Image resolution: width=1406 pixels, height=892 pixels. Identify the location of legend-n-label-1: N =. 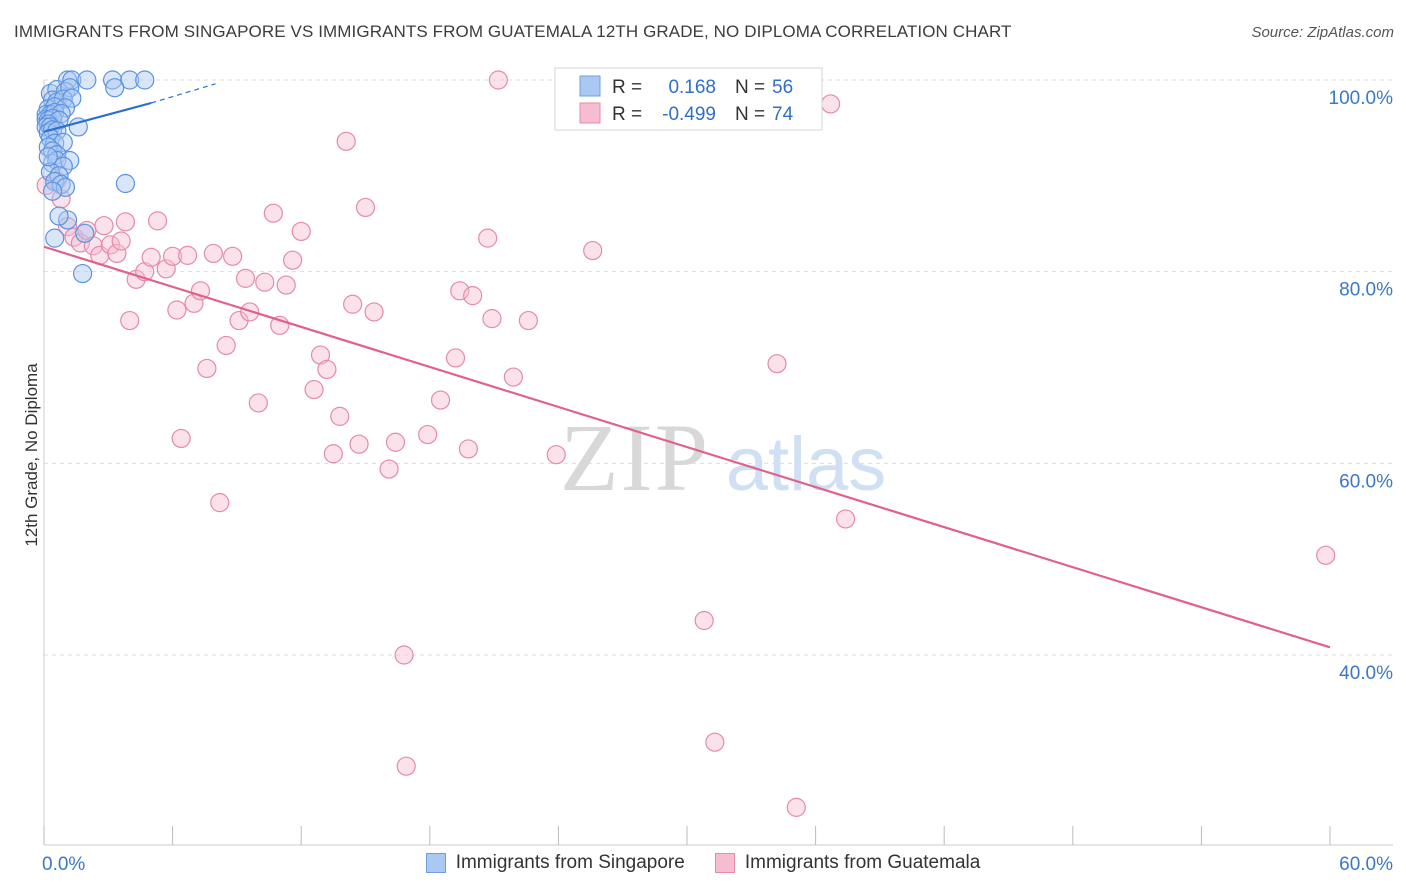
(750, 87).